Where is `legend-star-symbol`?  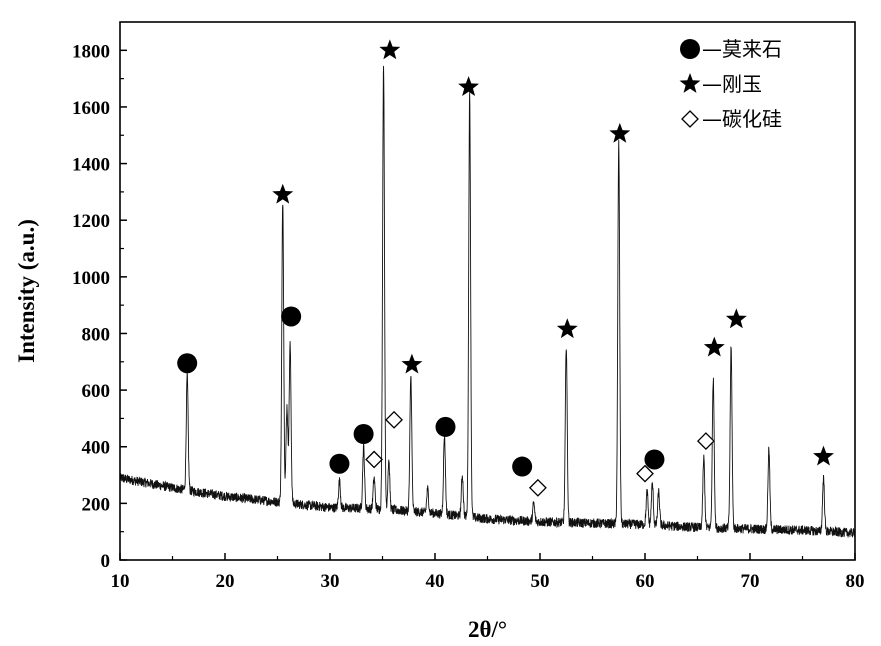
legend-star-symbol is located at coordinates (690, 83).